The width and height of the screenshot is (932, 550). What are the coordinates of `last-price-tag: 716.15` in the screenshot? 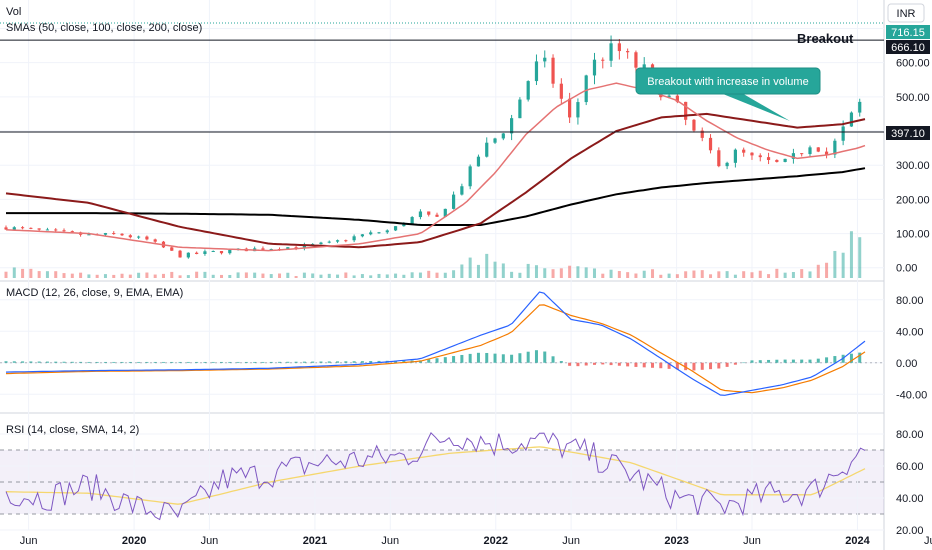 It's located at (908, 32).